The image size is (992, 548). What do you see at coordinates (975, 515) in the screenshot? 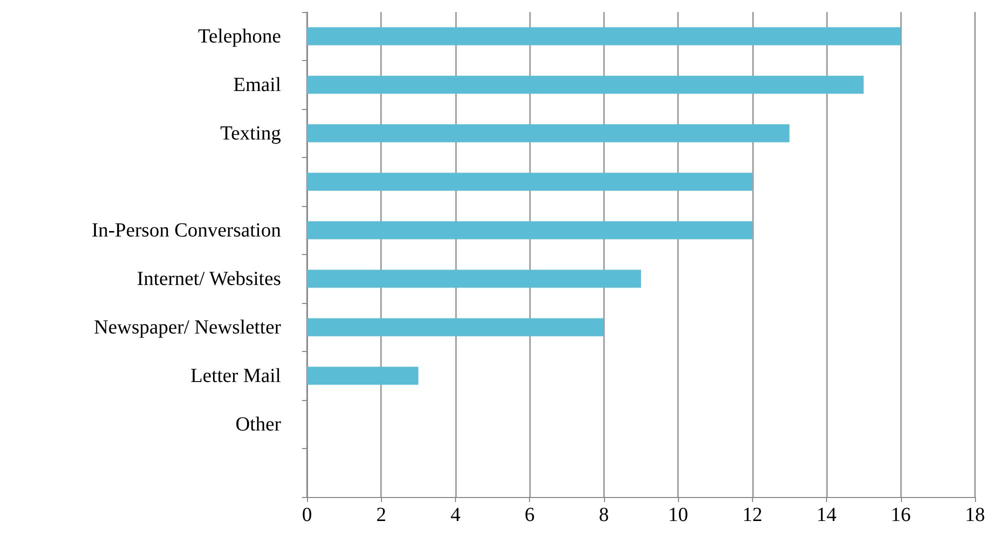
I see `x-tick-label: 18` at bounding box center [975, 515].